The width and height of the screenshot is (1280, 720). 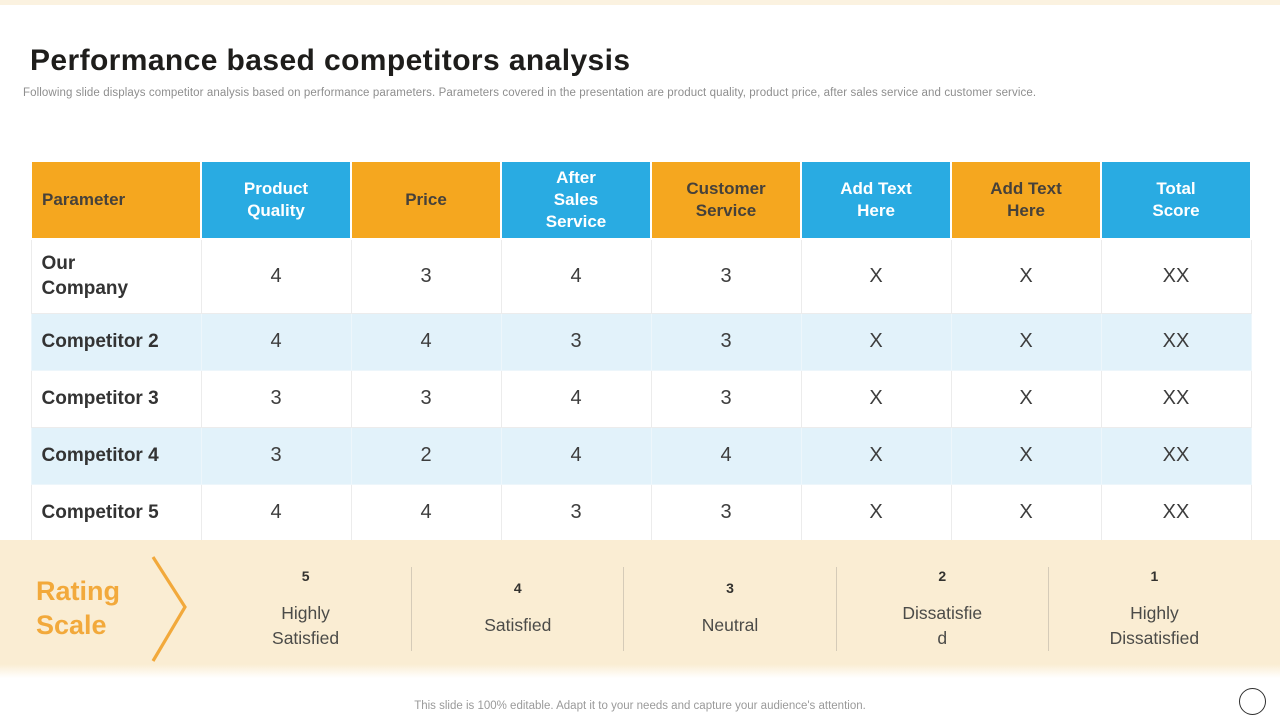 I want to click on table-row: Competitor 2 4 4 3 3 X X XX, so click(x=641, y=341).